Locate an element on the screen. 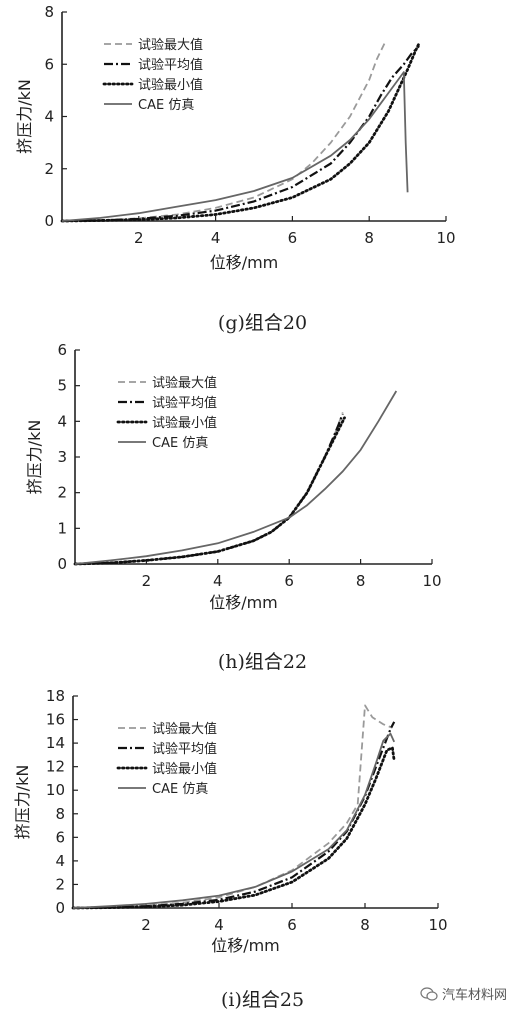 The width and height of the screenshot is (525, 1021). wechat-icon is located at coordinates (429, 993).